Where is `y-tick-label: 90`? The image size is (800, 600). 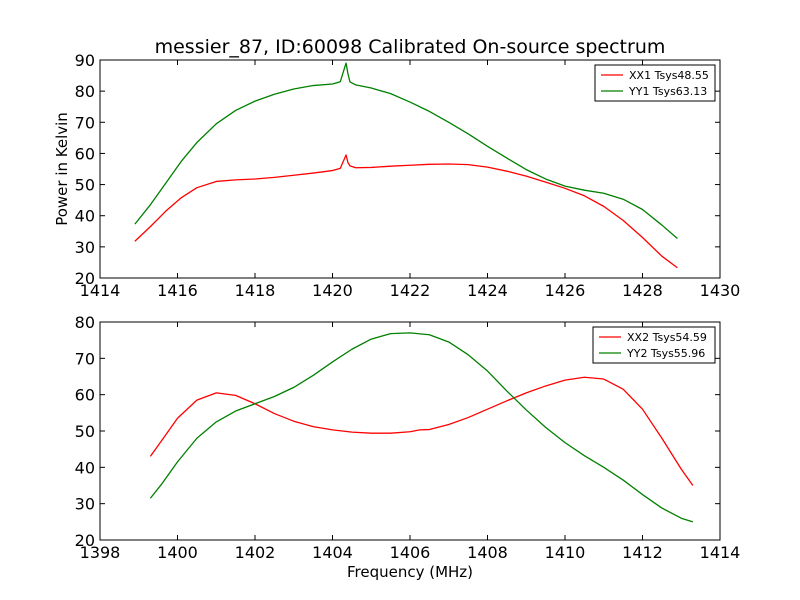
y-tick-label: 90 is located at coordinates (85, 60).